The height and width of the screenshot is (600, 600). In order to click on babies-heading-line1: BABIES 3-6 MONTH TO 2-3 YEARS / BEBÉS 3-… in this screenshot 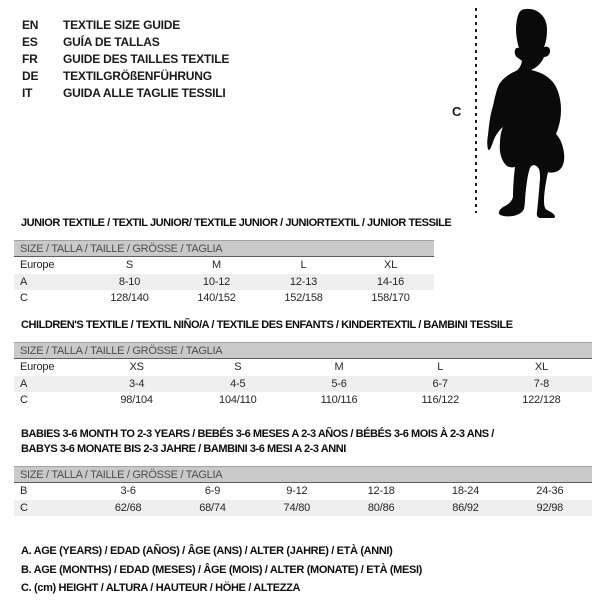, I will do `click(257, 434)`.